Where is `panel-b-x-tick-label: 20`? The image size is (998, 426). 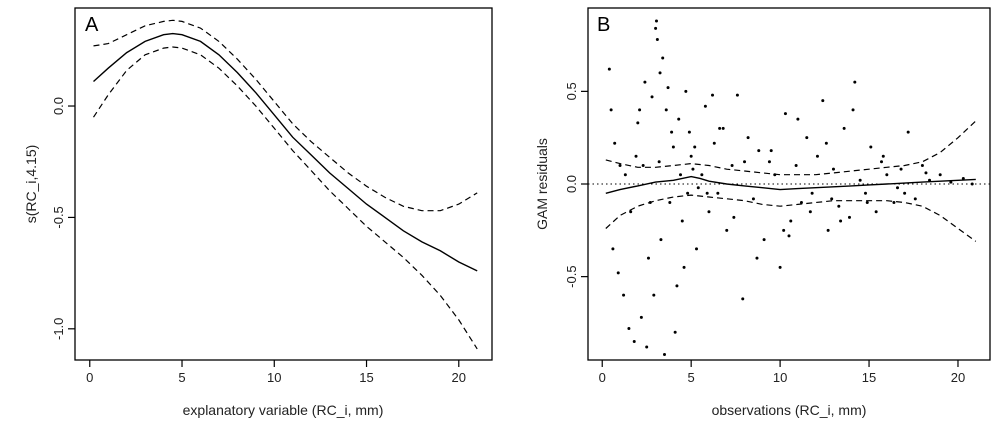
panel-b-x-tick-label: 20 is located at coordinates (958, 377).